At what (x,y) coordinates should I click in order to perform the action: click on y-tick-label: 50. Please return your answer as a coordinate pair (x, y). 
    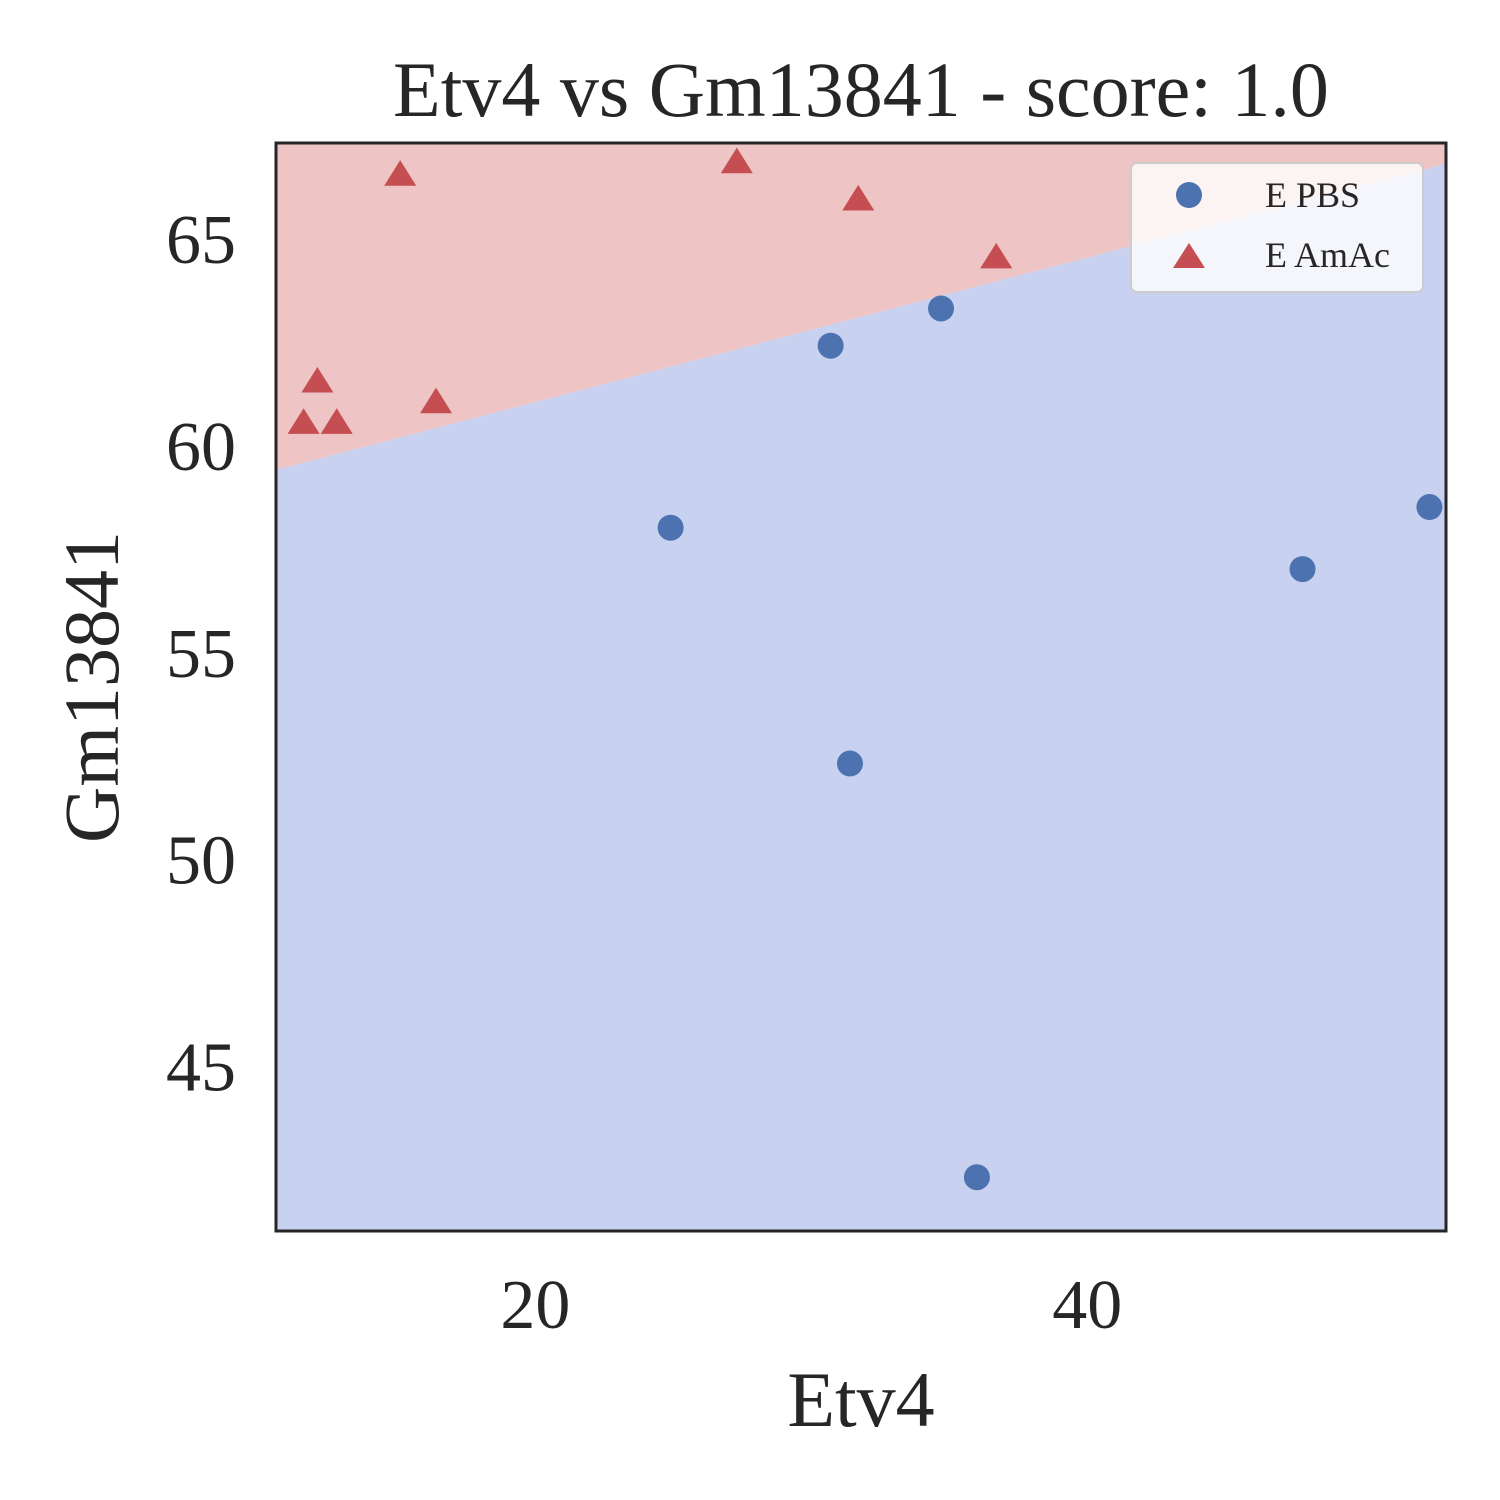
    Looking at the image, I should click on (201, 861).